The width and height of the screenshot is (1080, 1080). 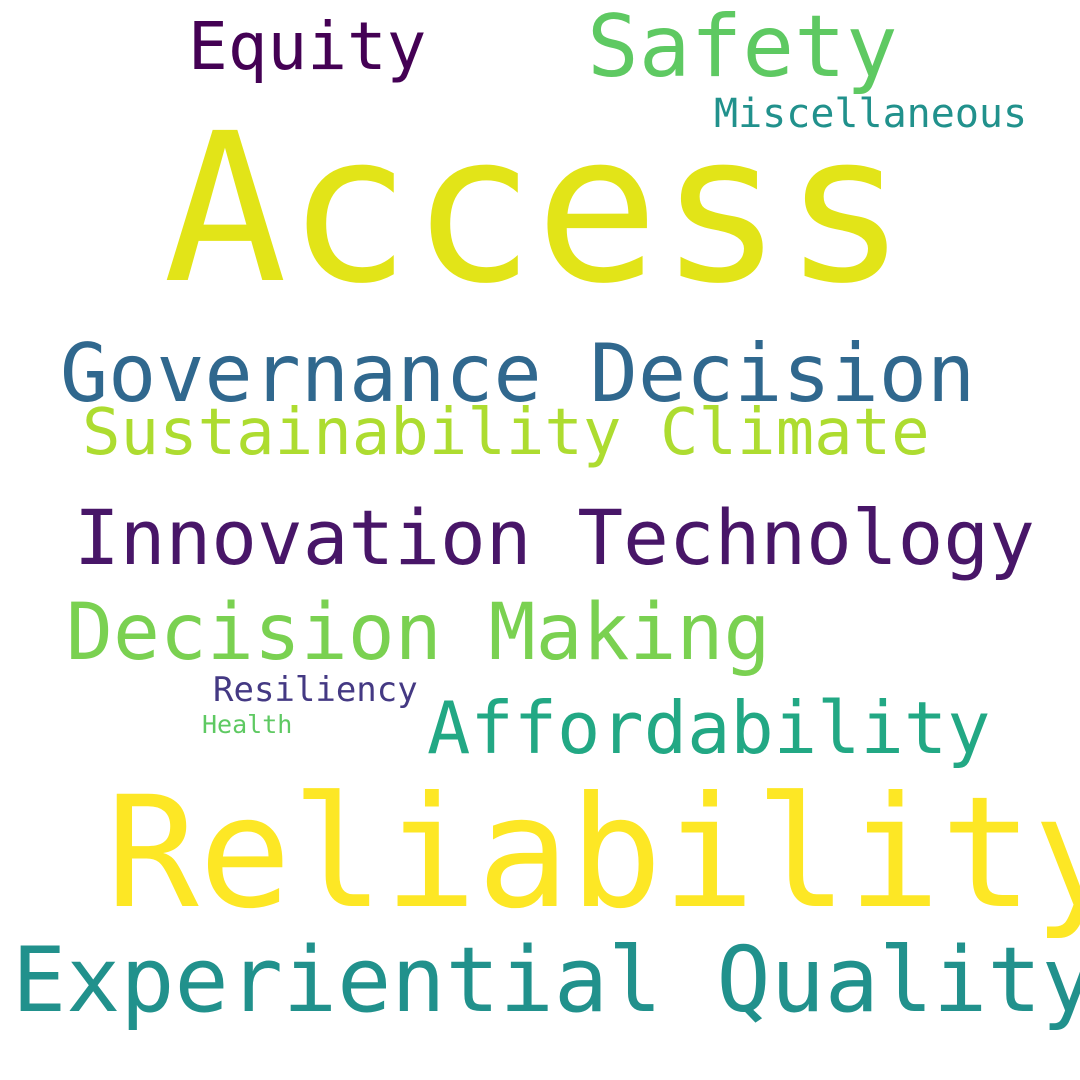 I want to click on word-reliability: Reliability, so click(x=593, y=853).